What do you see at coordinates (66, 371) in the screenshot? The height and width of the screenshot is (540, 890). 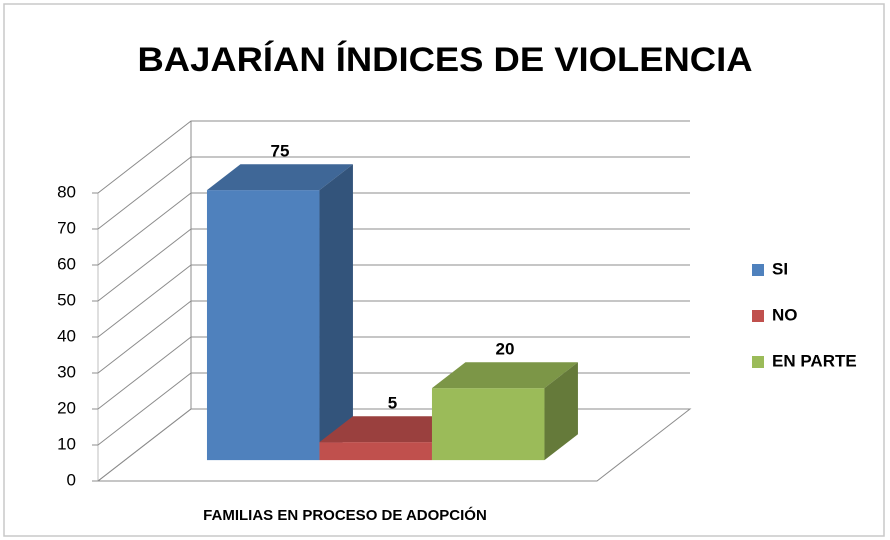 I see `y-tick-label: 30` at bounding box center [66, 371].